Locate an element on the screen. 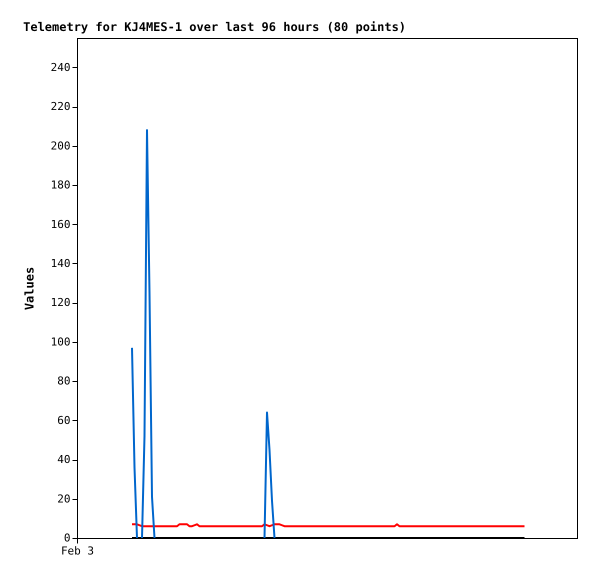 The image size is (597, 579). y-tick-label: 100 is located at coordinates (60, 341).